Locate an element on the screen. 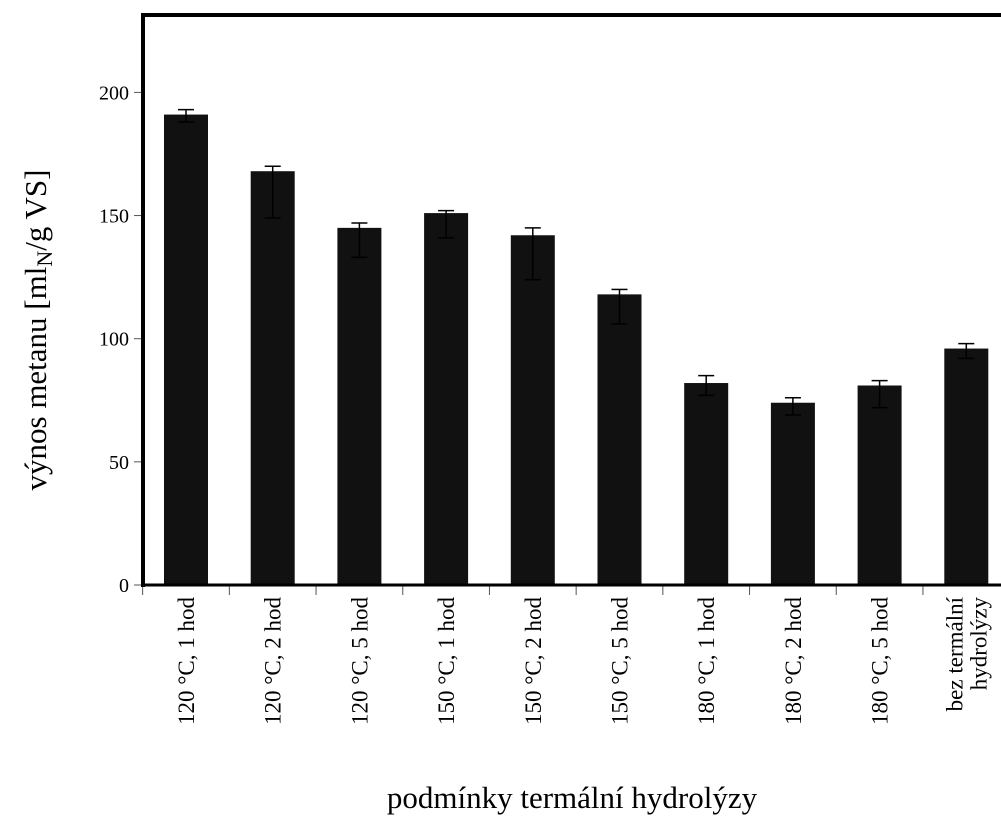 This screenshot has height=821, width=1001. x-tick-label: 120 °C, 5 hod is located at coordinates (359, 661).